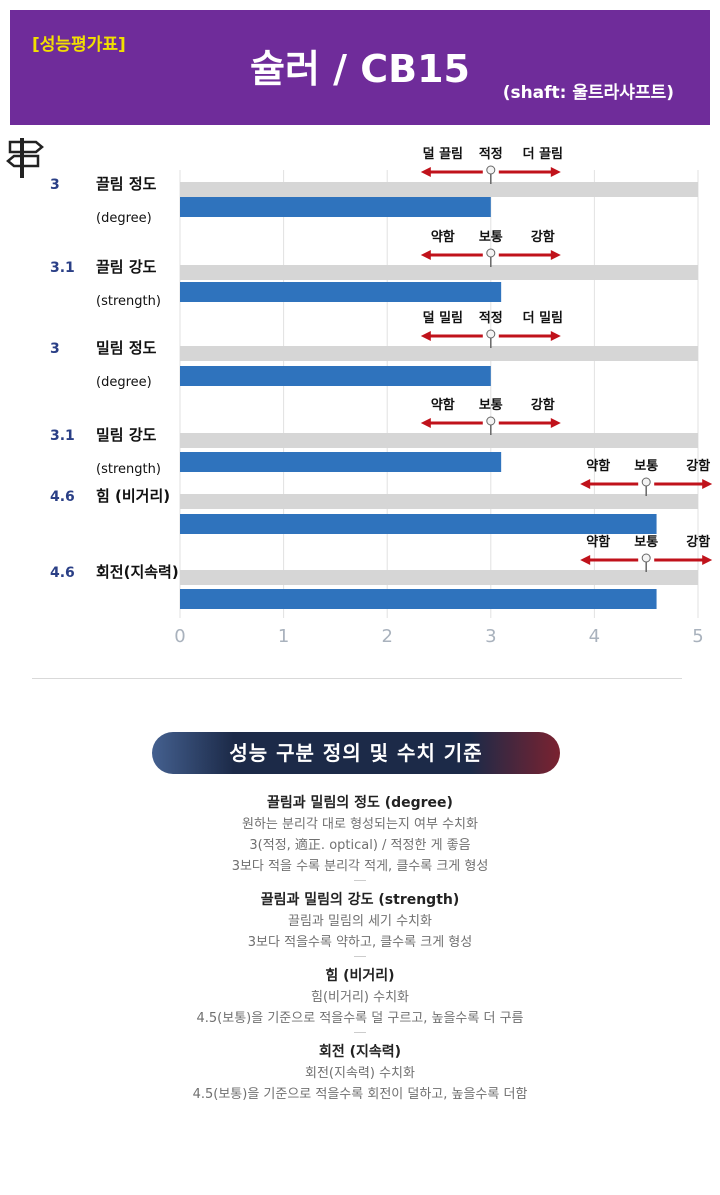  Describe the element at coordinates (360, 997) in the screenshot. I see `definition-line: 힘(비거리) 수치화` at that location.